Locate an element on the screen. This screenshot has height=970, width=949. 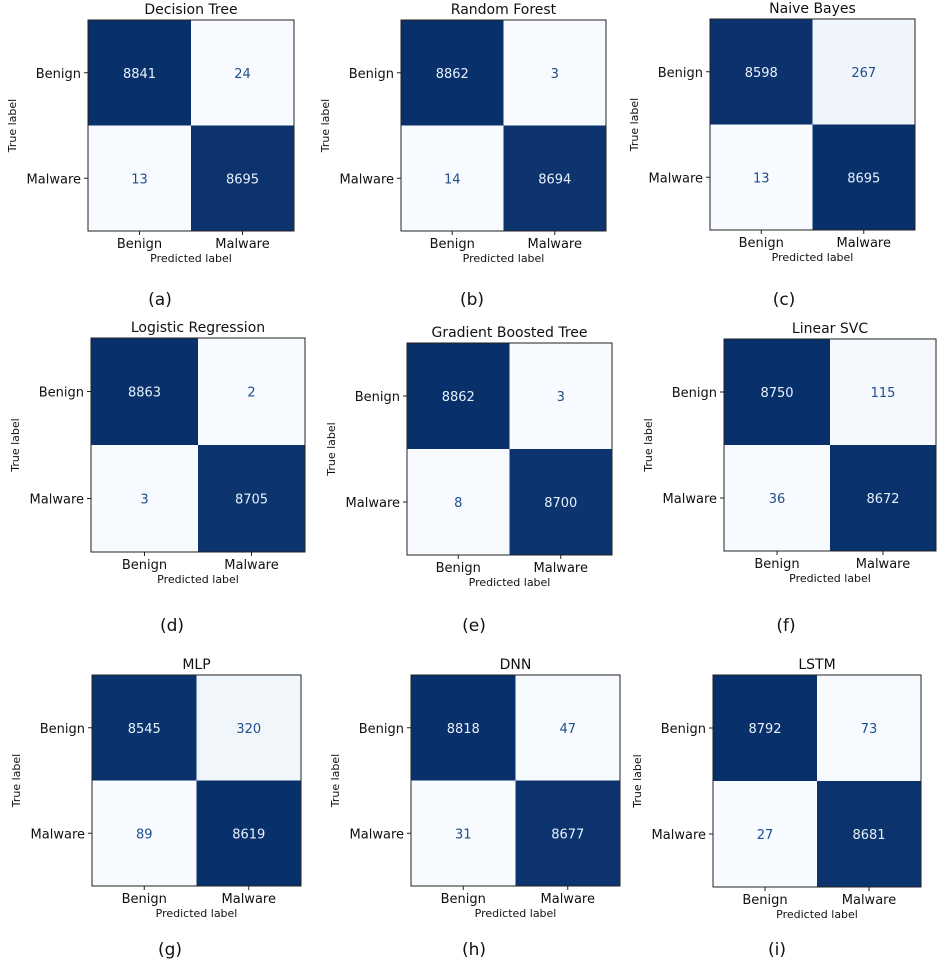
panel-caption: (h) is located at coordinates (474, 950).